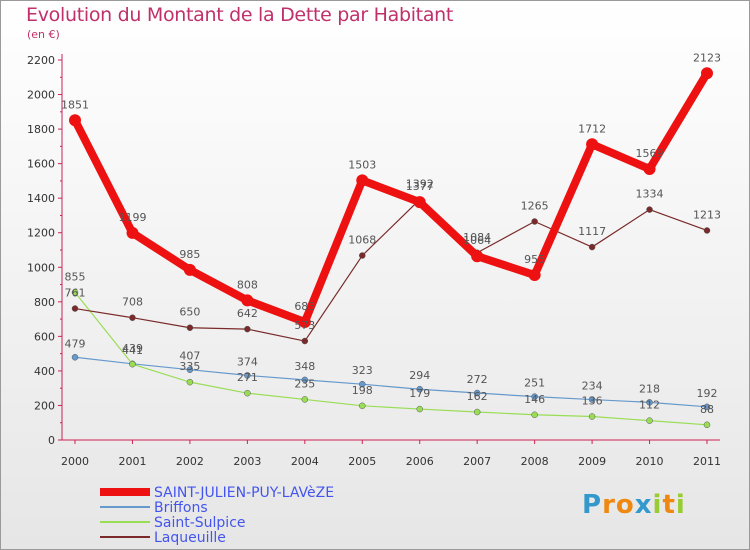 The height and width of the screenshot is (550, 750). What do you see at coordinates (592, 386) in the screenshot?
I see `data-label: 234` at bounding box center [592, 386].